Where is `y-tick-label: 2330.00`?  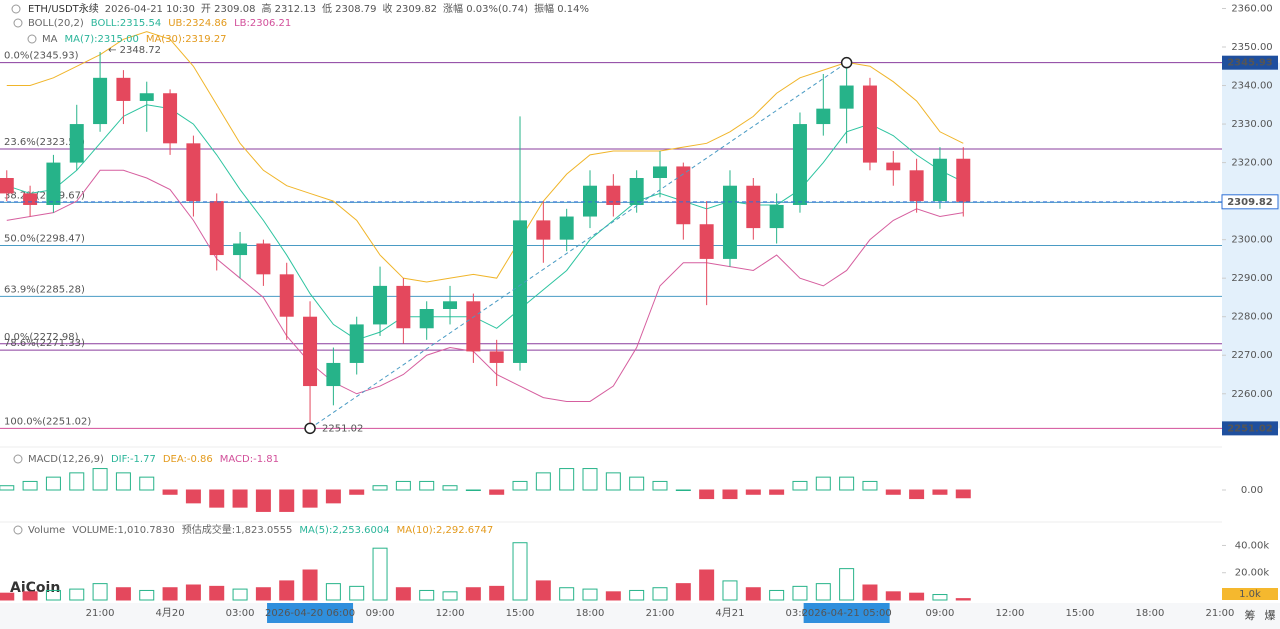
y-tick-label: 2330.00 is located at coordinates (1251, 124).